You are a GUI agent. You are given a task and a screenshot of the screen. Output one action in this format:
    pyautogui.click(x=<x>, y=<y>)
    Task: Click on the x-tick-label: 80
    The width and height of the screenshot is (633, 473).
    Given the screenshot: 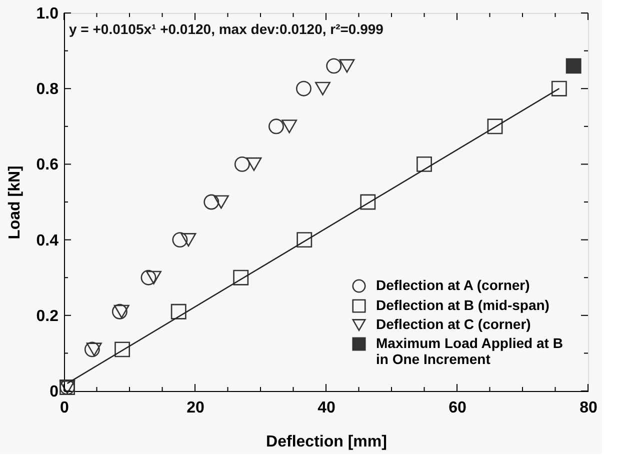 What is the action you would take?
    pyautogui.click(x=589, y=408)
    